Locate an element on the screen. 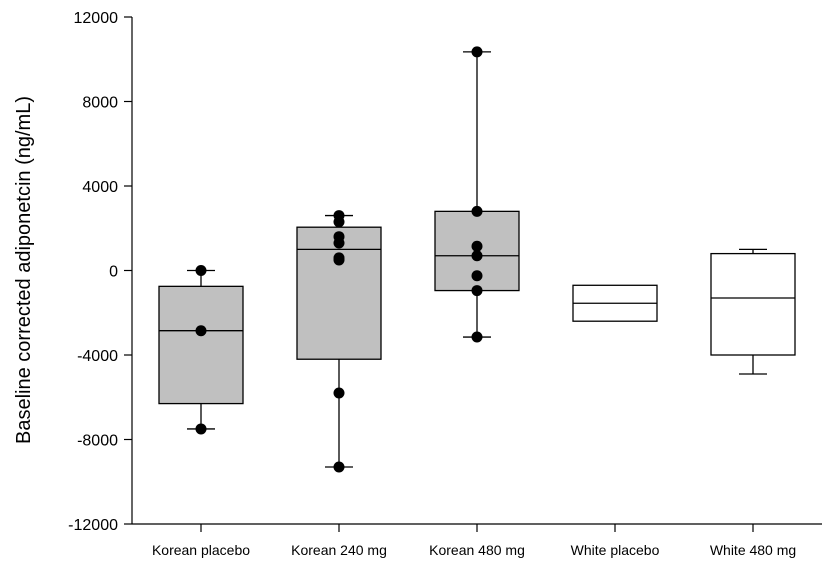  y-tick-label: 0 is located at coordinates (113, 272).